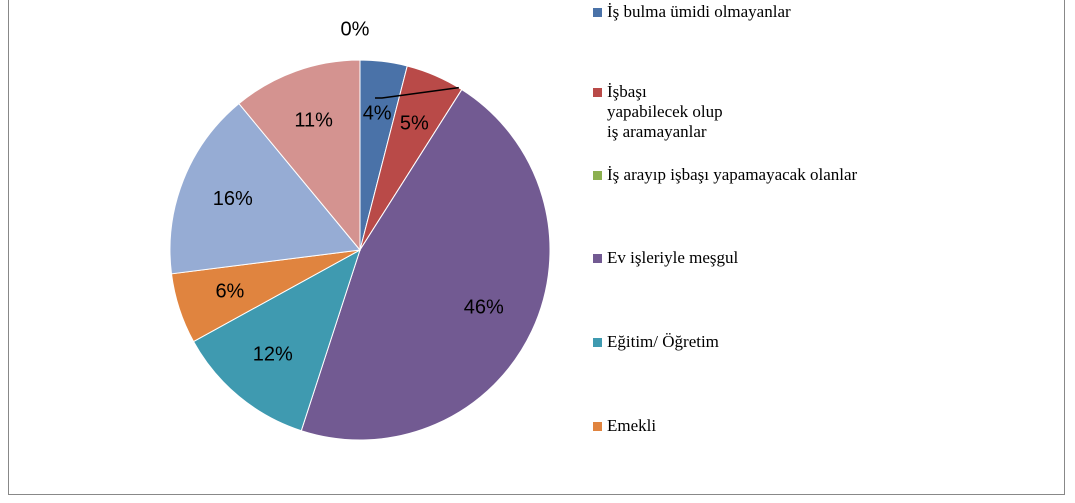 Image resolution: width=1075 pixels, height=503 pixels. Describe the element at coordinates (355, 29) in the screenshot. I see `data-label: 0%` at that location.